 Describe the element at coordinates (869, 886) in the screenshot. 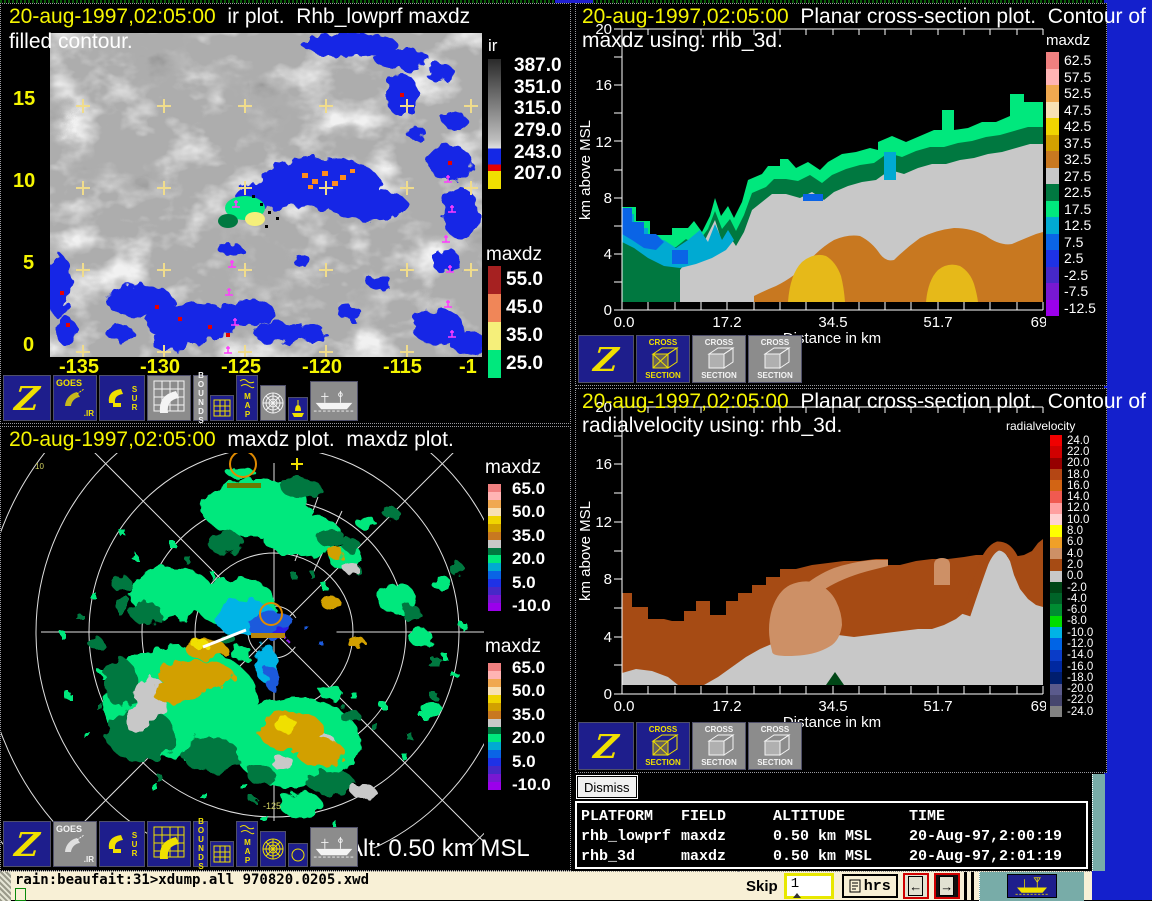

I see `hours-unit-button: hrs` at that location.